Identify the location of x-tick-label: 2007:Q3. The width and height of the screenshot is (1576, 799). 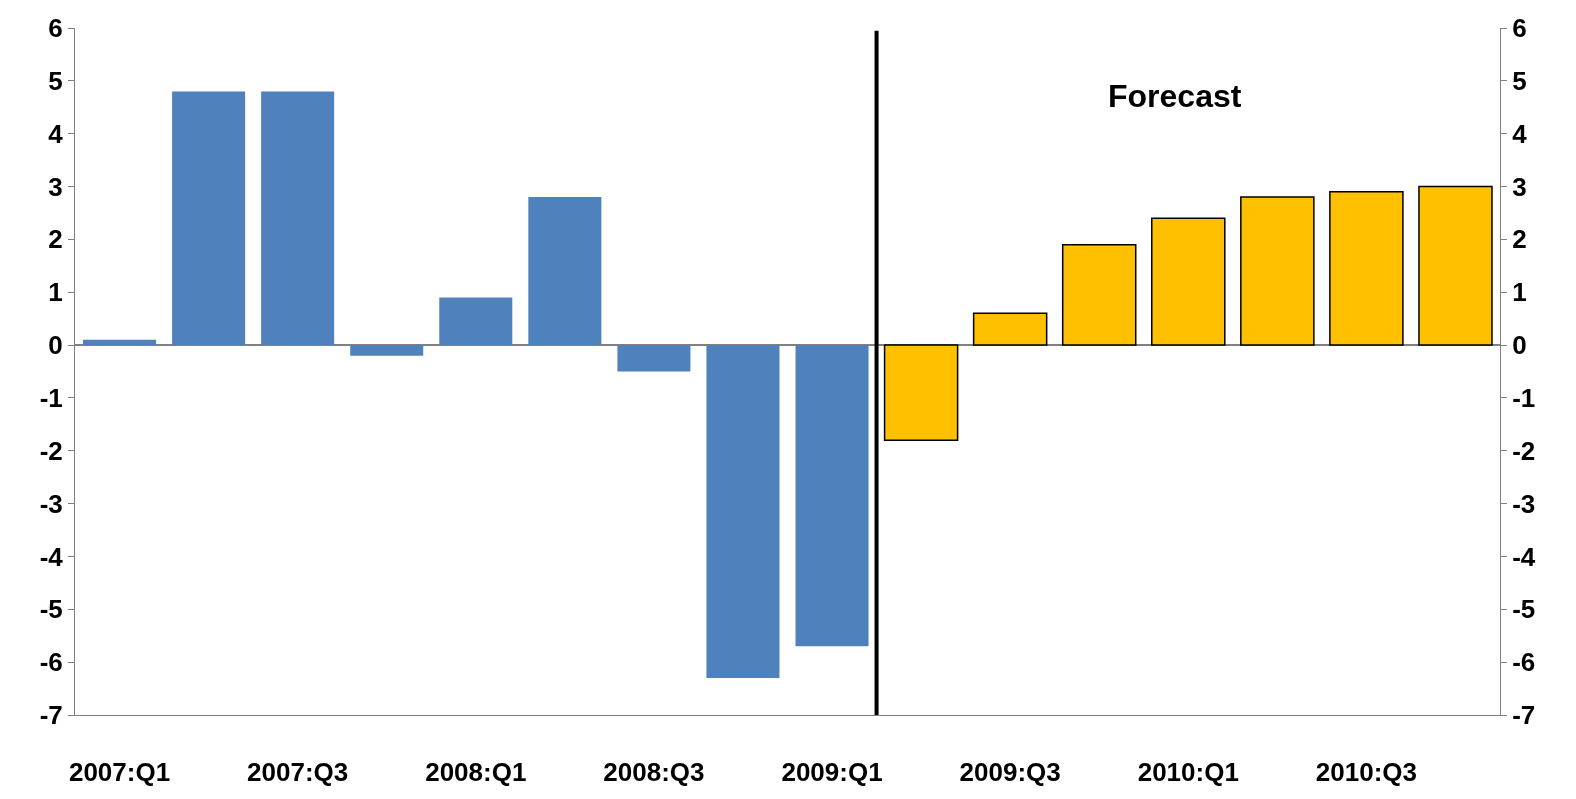
(298, 772).